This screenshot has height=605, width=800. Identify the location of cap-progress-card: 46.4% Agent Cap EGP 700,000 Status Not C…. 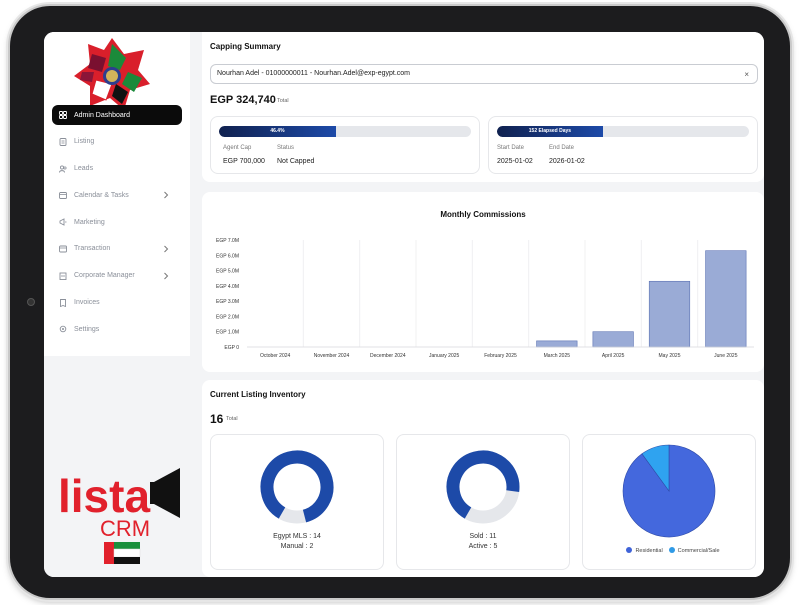
(345, 145).